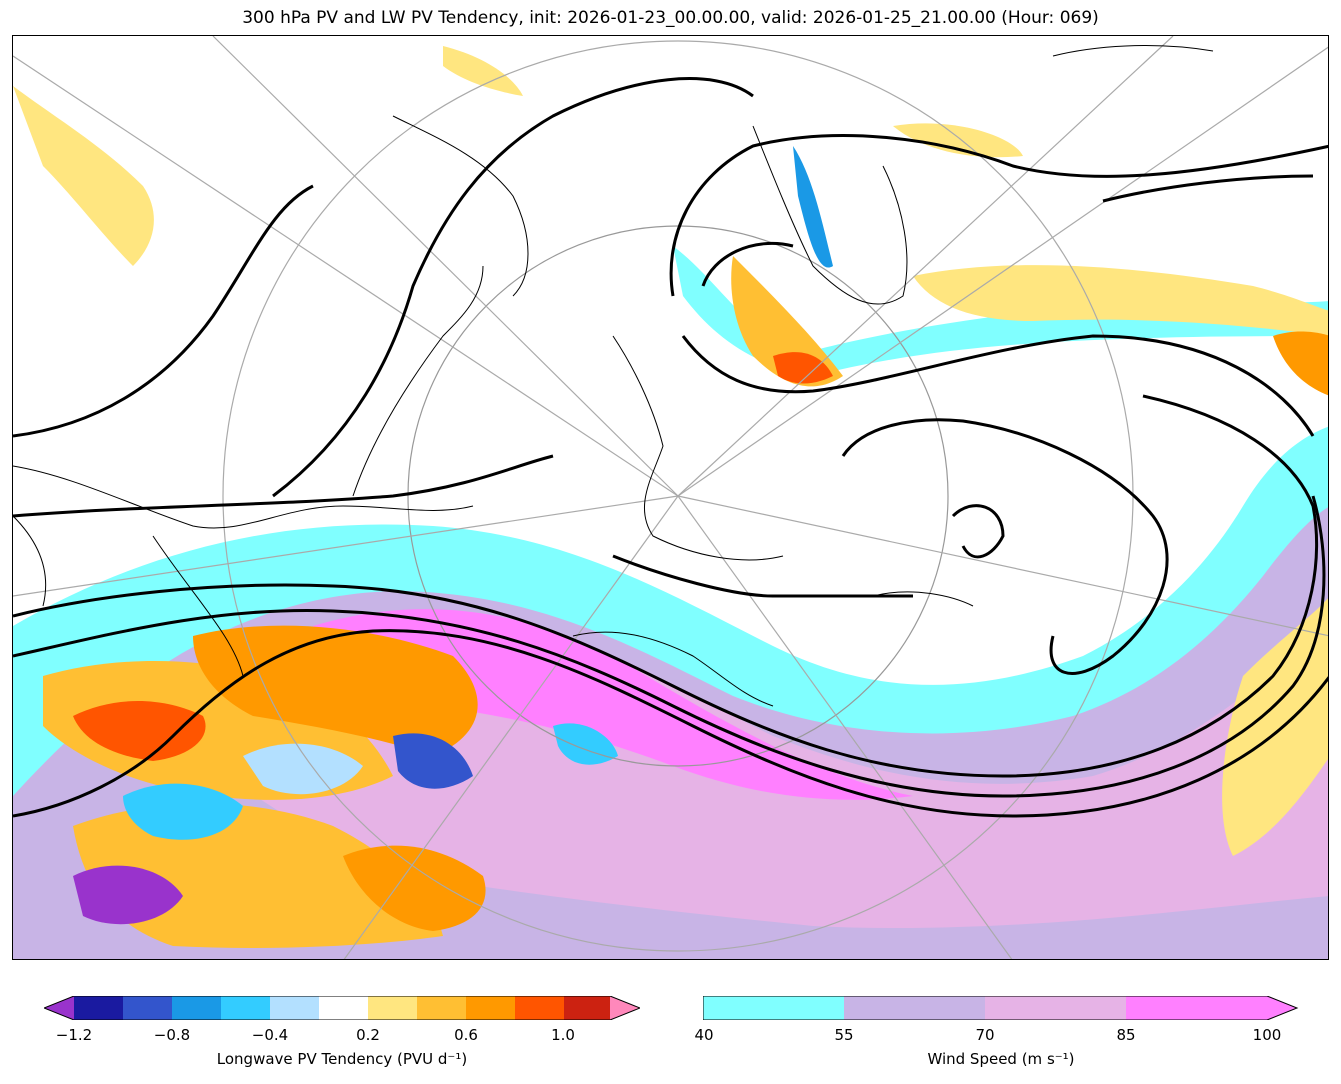 This screenshot has width=1341, height=1084. What do you see at coordinates (466, 1035) in the screenshot?
I see `pv-tick: 0.6` at bounding box center [466, 1035].